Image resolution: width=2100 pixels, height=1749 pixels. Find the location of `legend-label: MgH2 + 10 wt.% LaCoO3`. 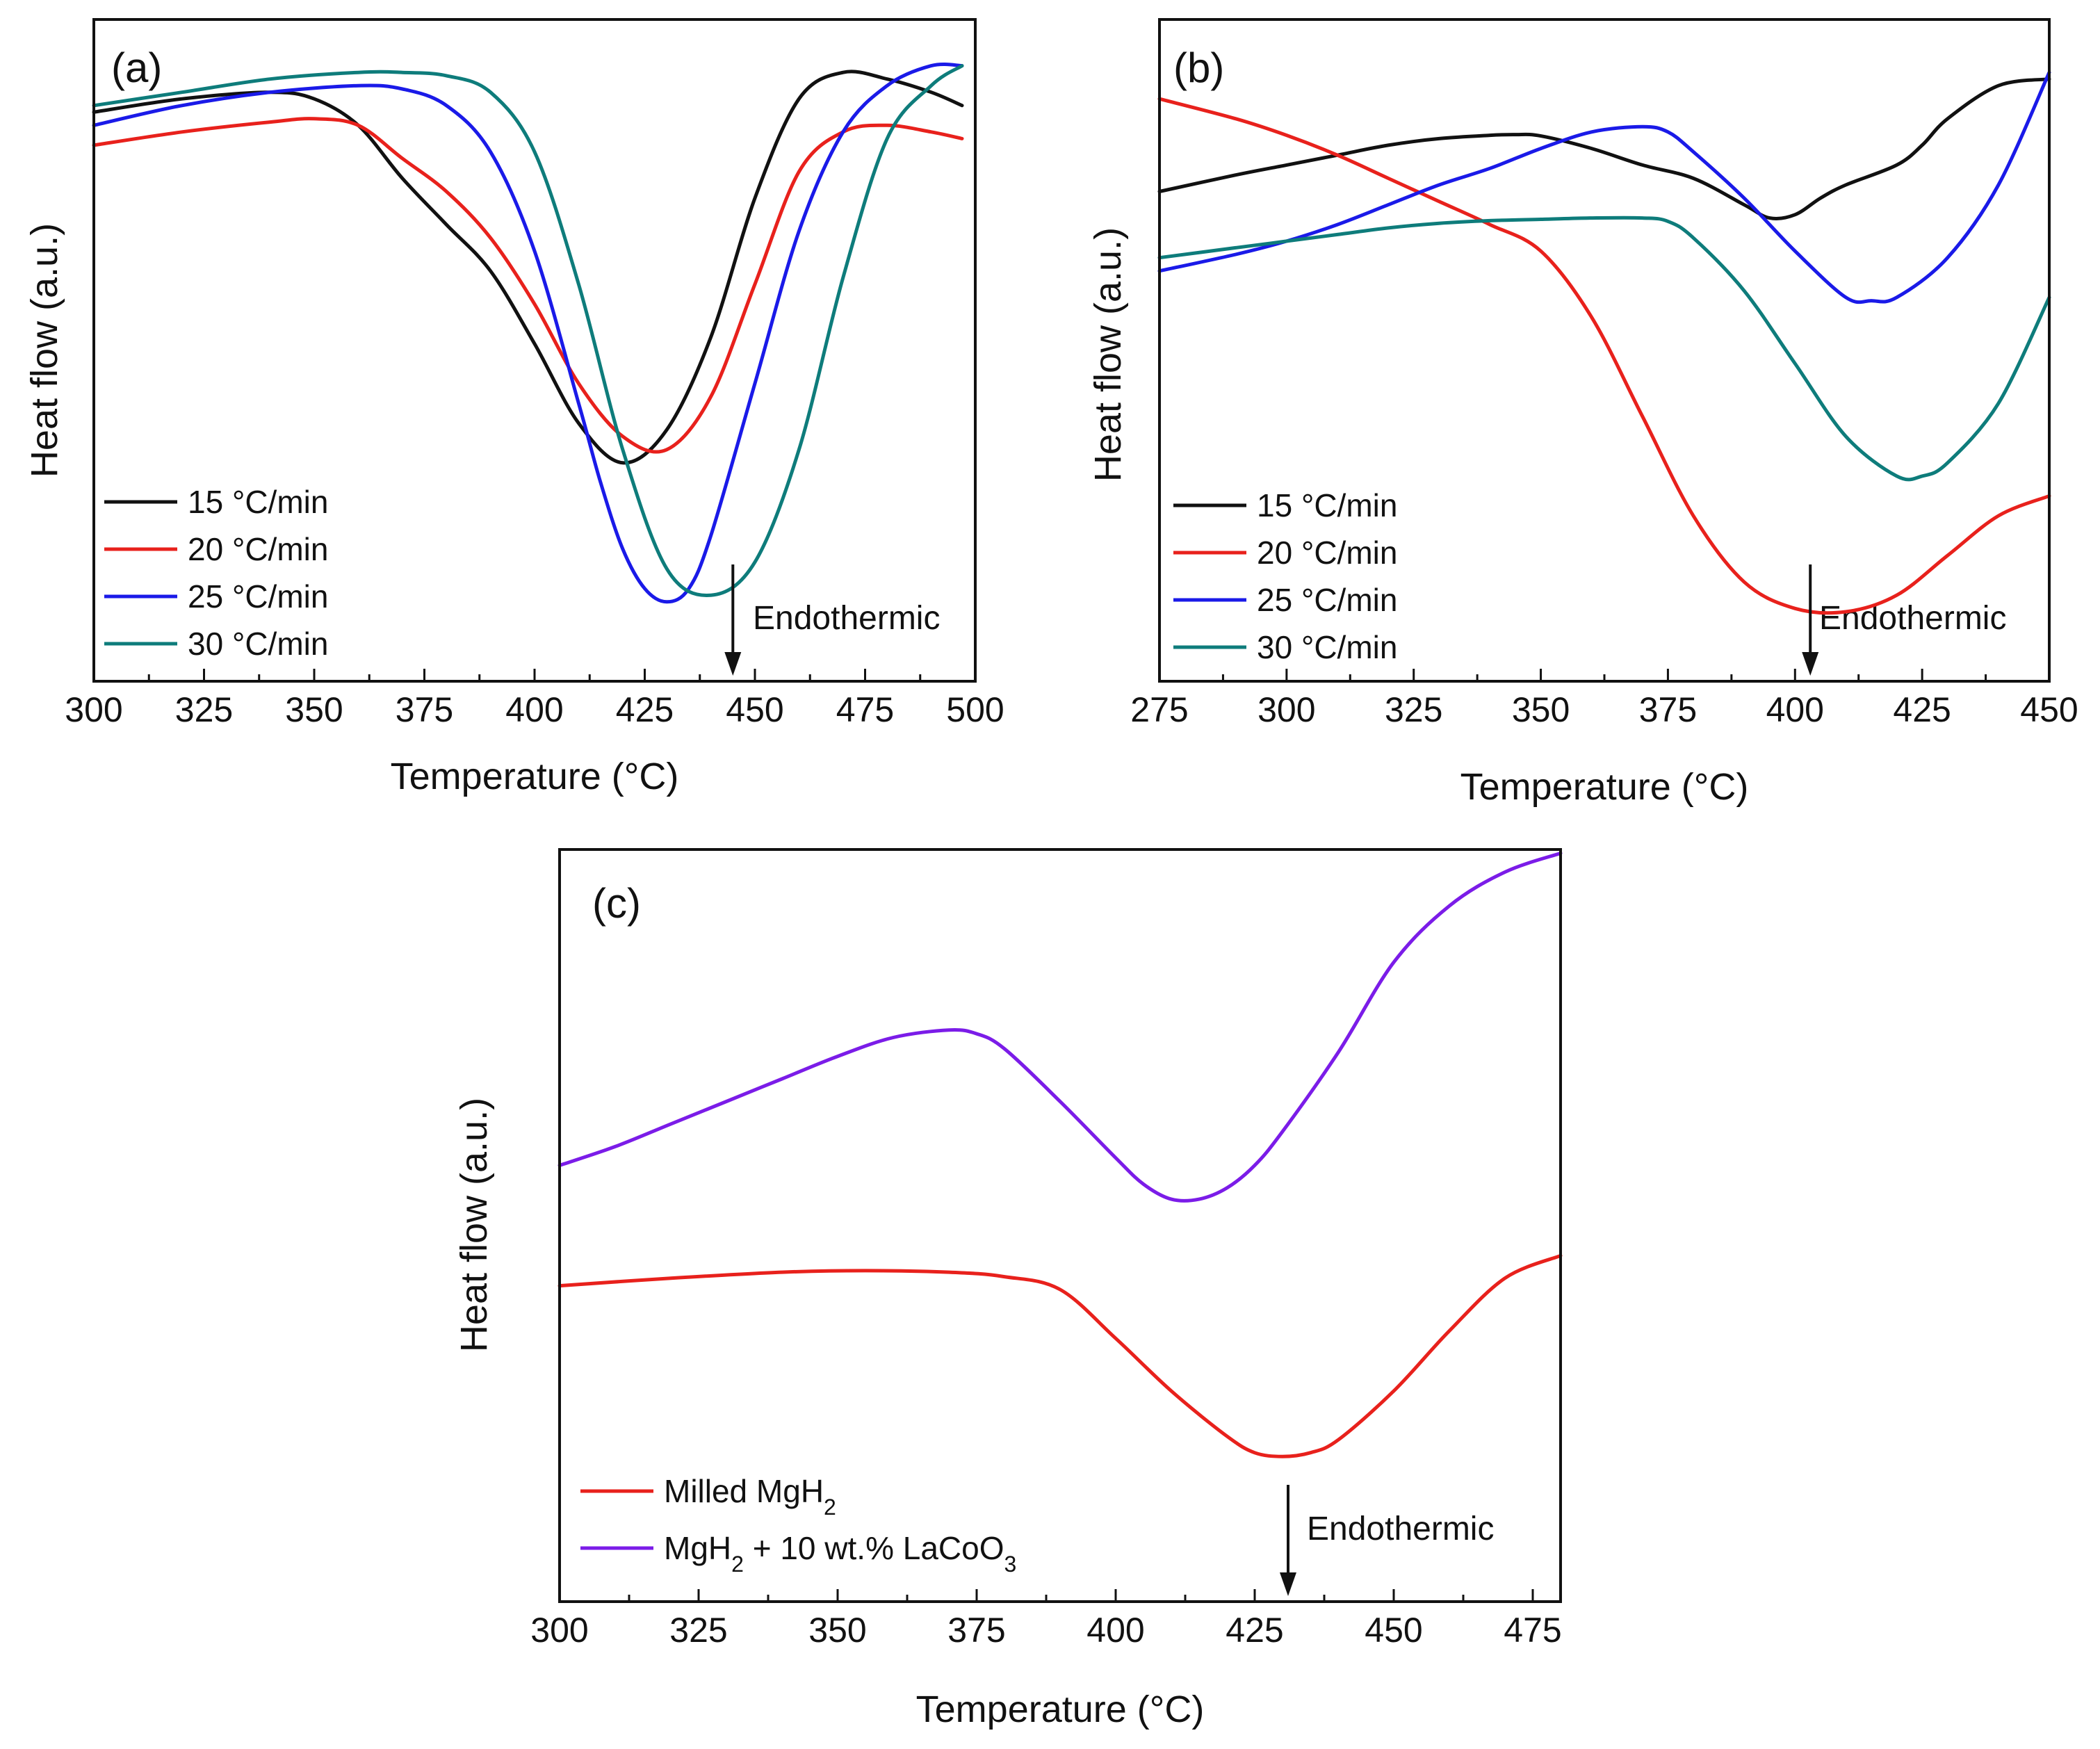

legend-label: MgH2 + 10 wt.% LaCoO3 is located at coordinates (840, 1554).